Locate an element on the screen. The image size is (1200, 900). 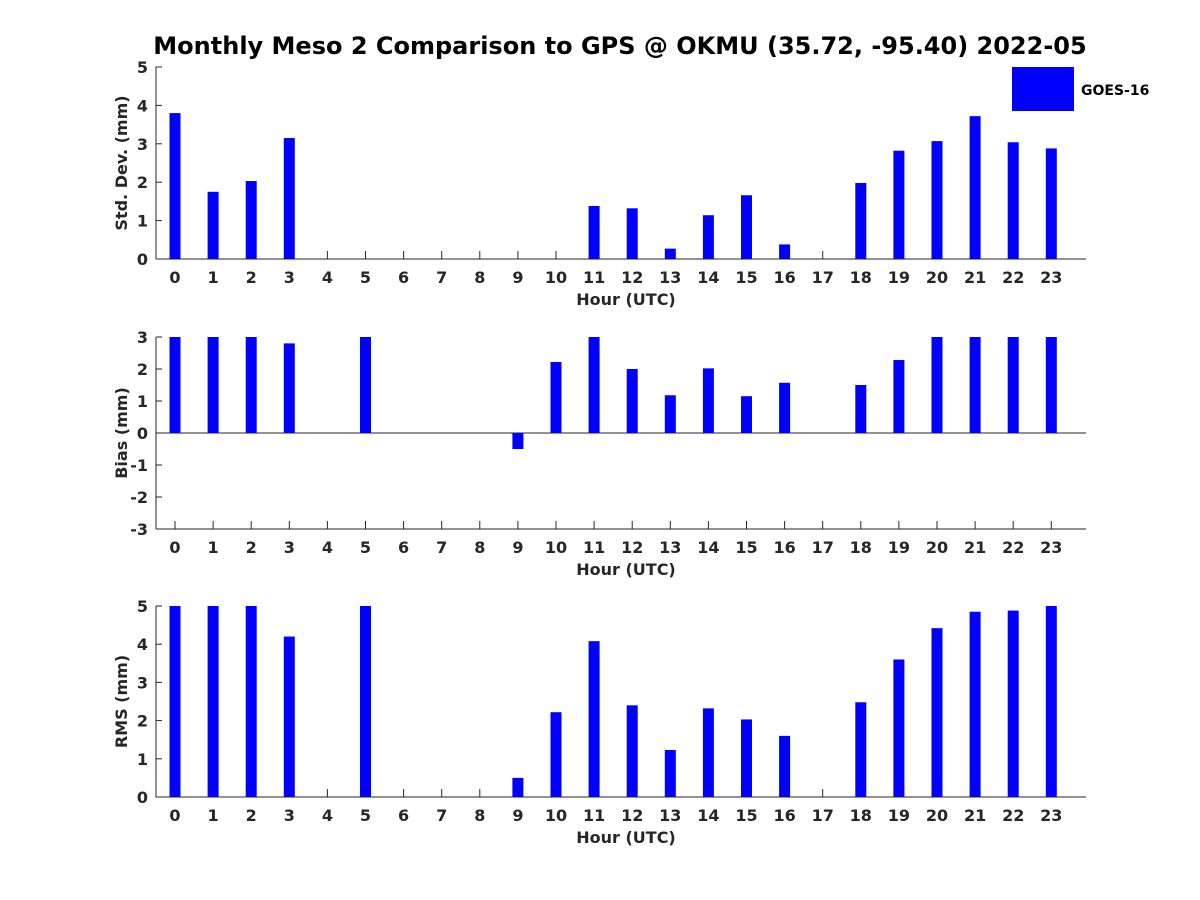
x-tick-label: 22 is located at coordinates (1013, 277).